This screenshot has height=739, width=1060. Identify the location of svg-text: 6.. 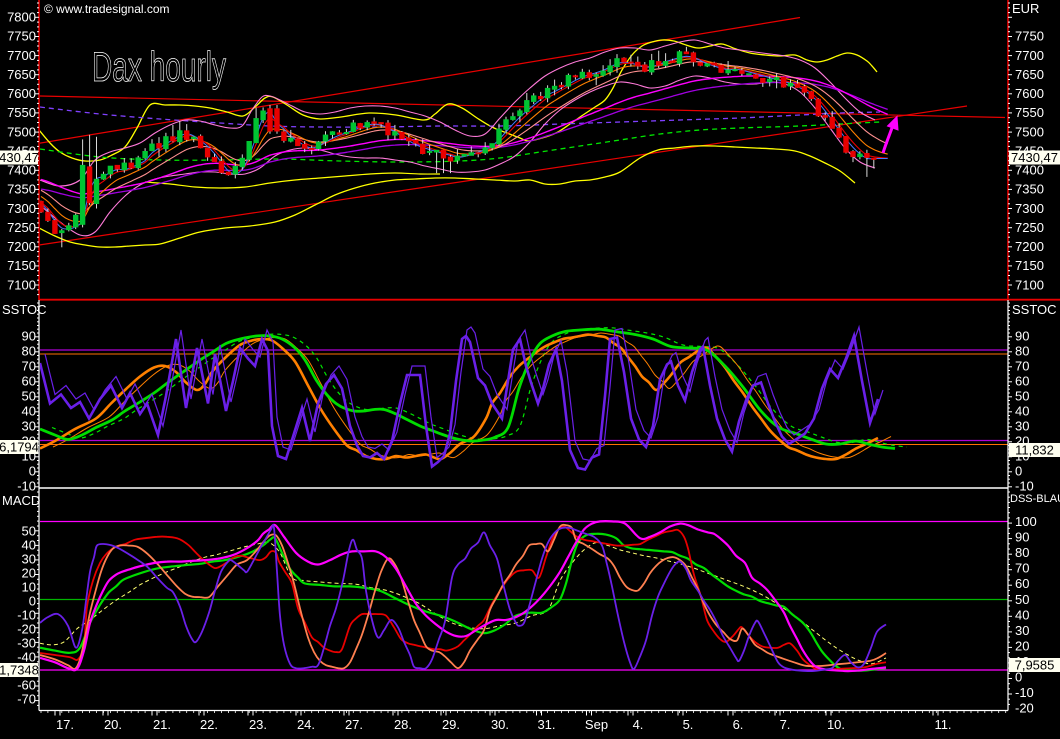
(738, 724).